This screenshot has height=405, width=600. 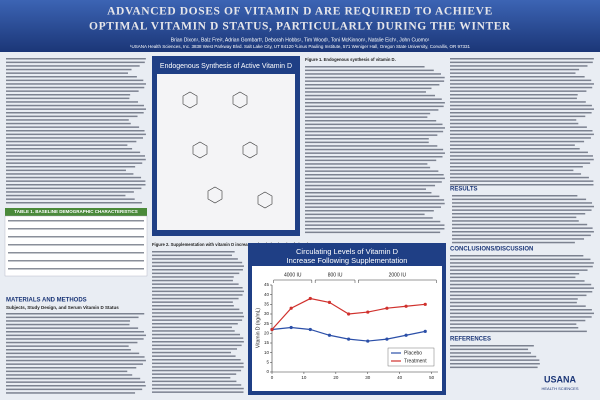 What do you see at coordinates (272, 377) in the screenshot?
I see `x-tick-label: 0` at bounding box center [272, 377].